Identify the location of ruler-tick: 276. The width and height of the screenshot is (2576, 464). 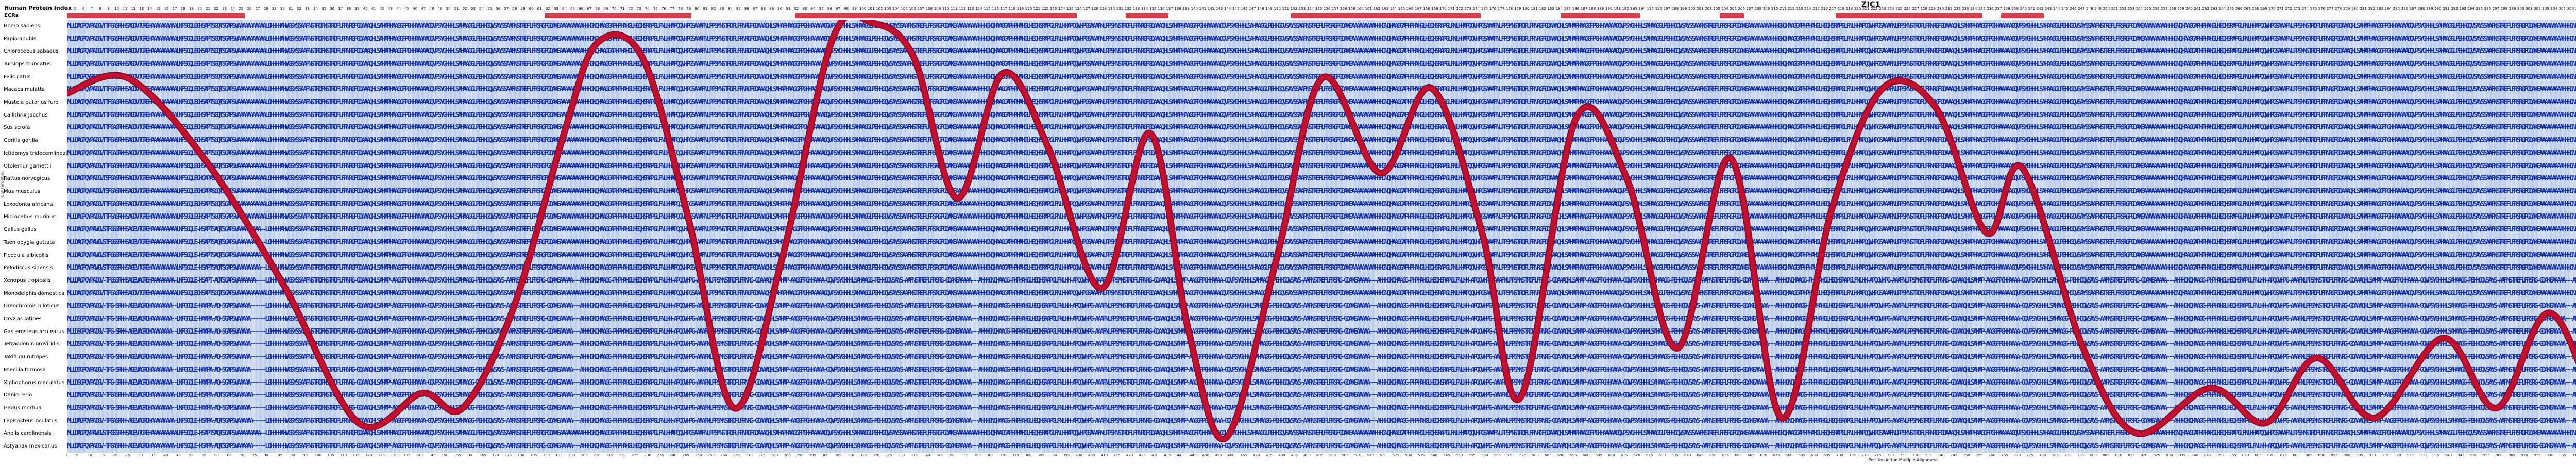
(2322, 9).